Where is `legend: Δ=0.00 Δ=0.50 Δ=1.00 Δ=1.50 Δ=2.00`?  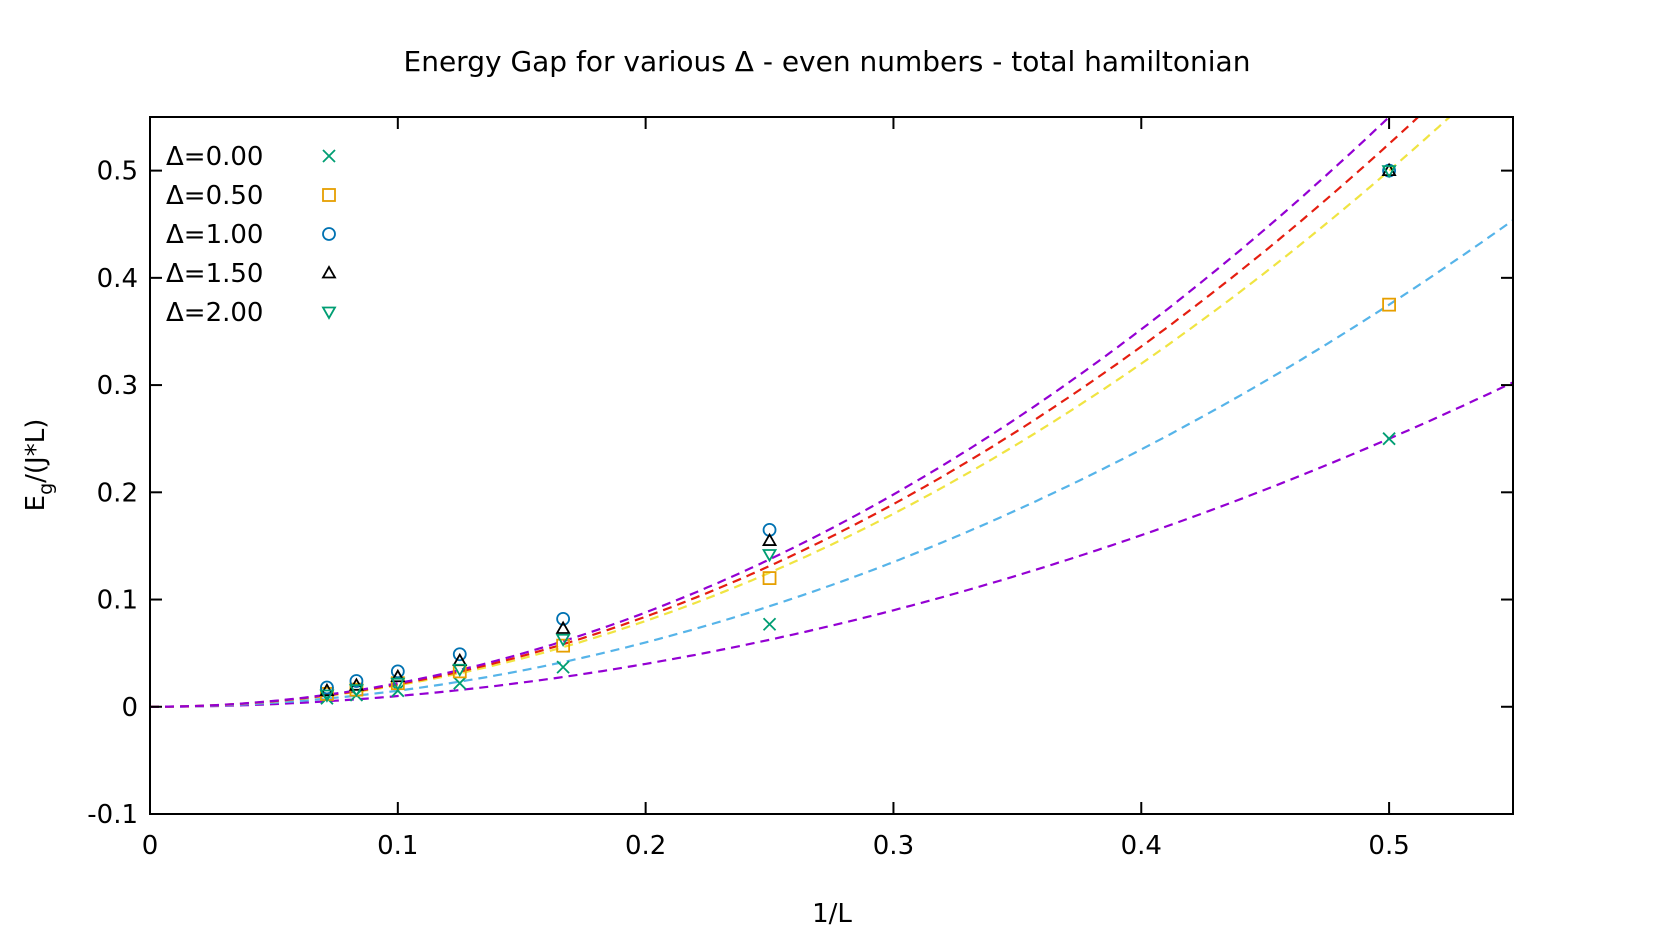
legend: Δ=0.00 Δ=0.50 Δ=1.00 Δ=1.50 Δ=2.00 is located at coordinates (251, 235).